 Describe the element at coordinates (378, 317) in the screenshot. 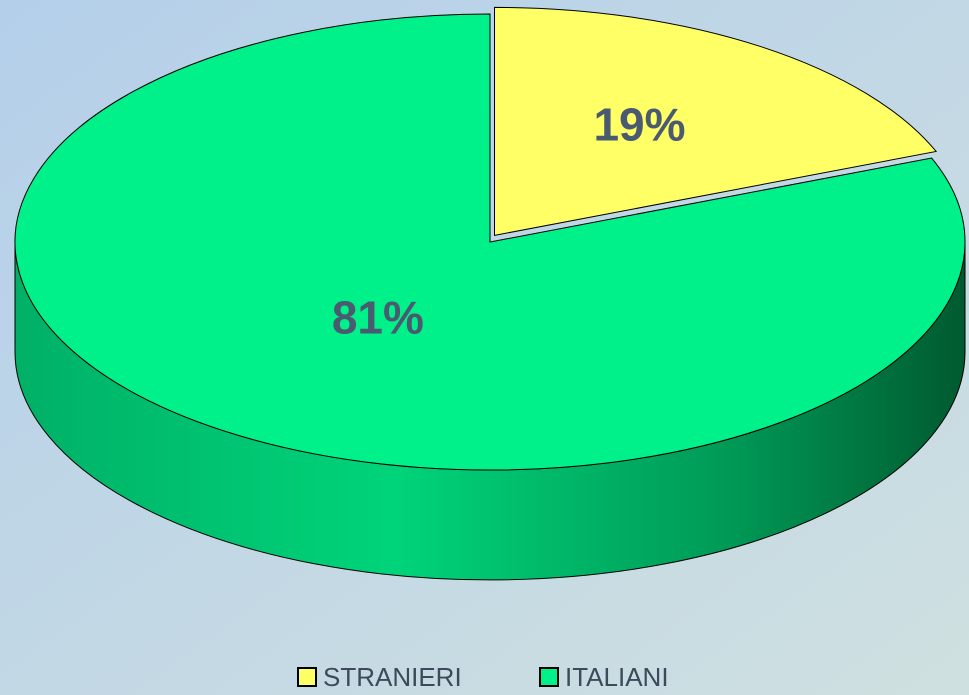

I see `data-label: 81%` at that location.